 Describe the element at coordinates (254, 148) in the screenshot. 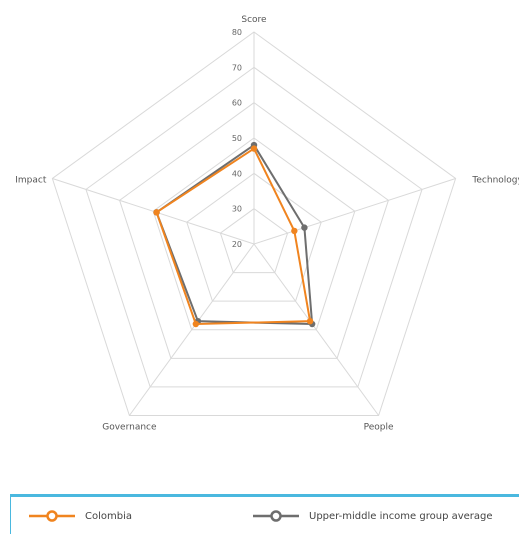

I see `data-point-colombia-score` at that location.